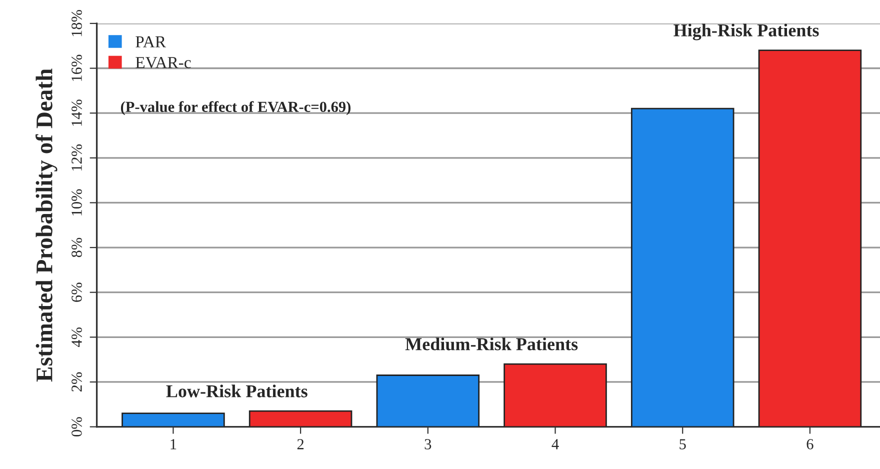  Describe the element at coordinates (77, 202) in the screenshot. I see `y-tick-label: 10%` at that location.